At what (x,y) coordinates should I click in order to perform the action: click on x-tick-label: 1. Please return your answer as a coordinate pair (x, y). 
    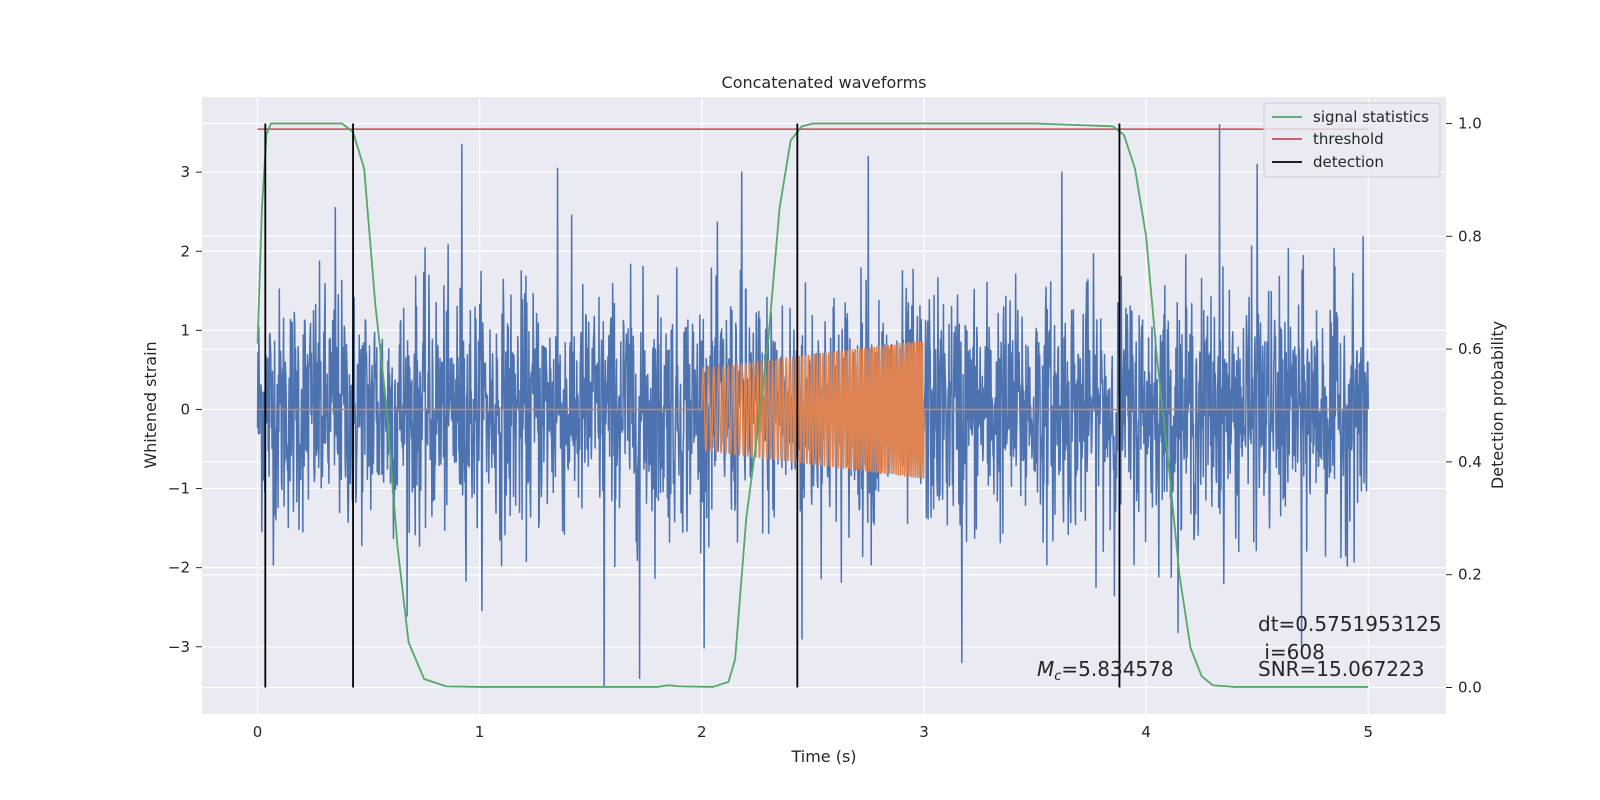
    Looking at the image, I should click on (480, 732).